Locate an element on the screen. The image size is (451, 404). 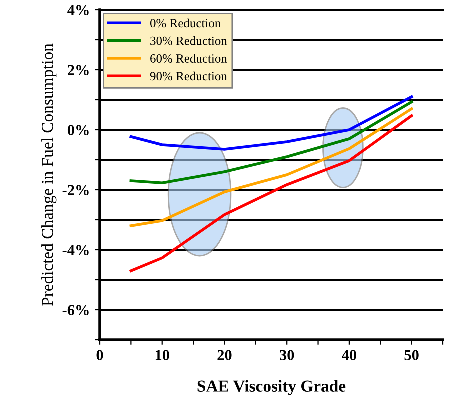
legend-label: 60% Reduction is located at coordinates (189, 58).